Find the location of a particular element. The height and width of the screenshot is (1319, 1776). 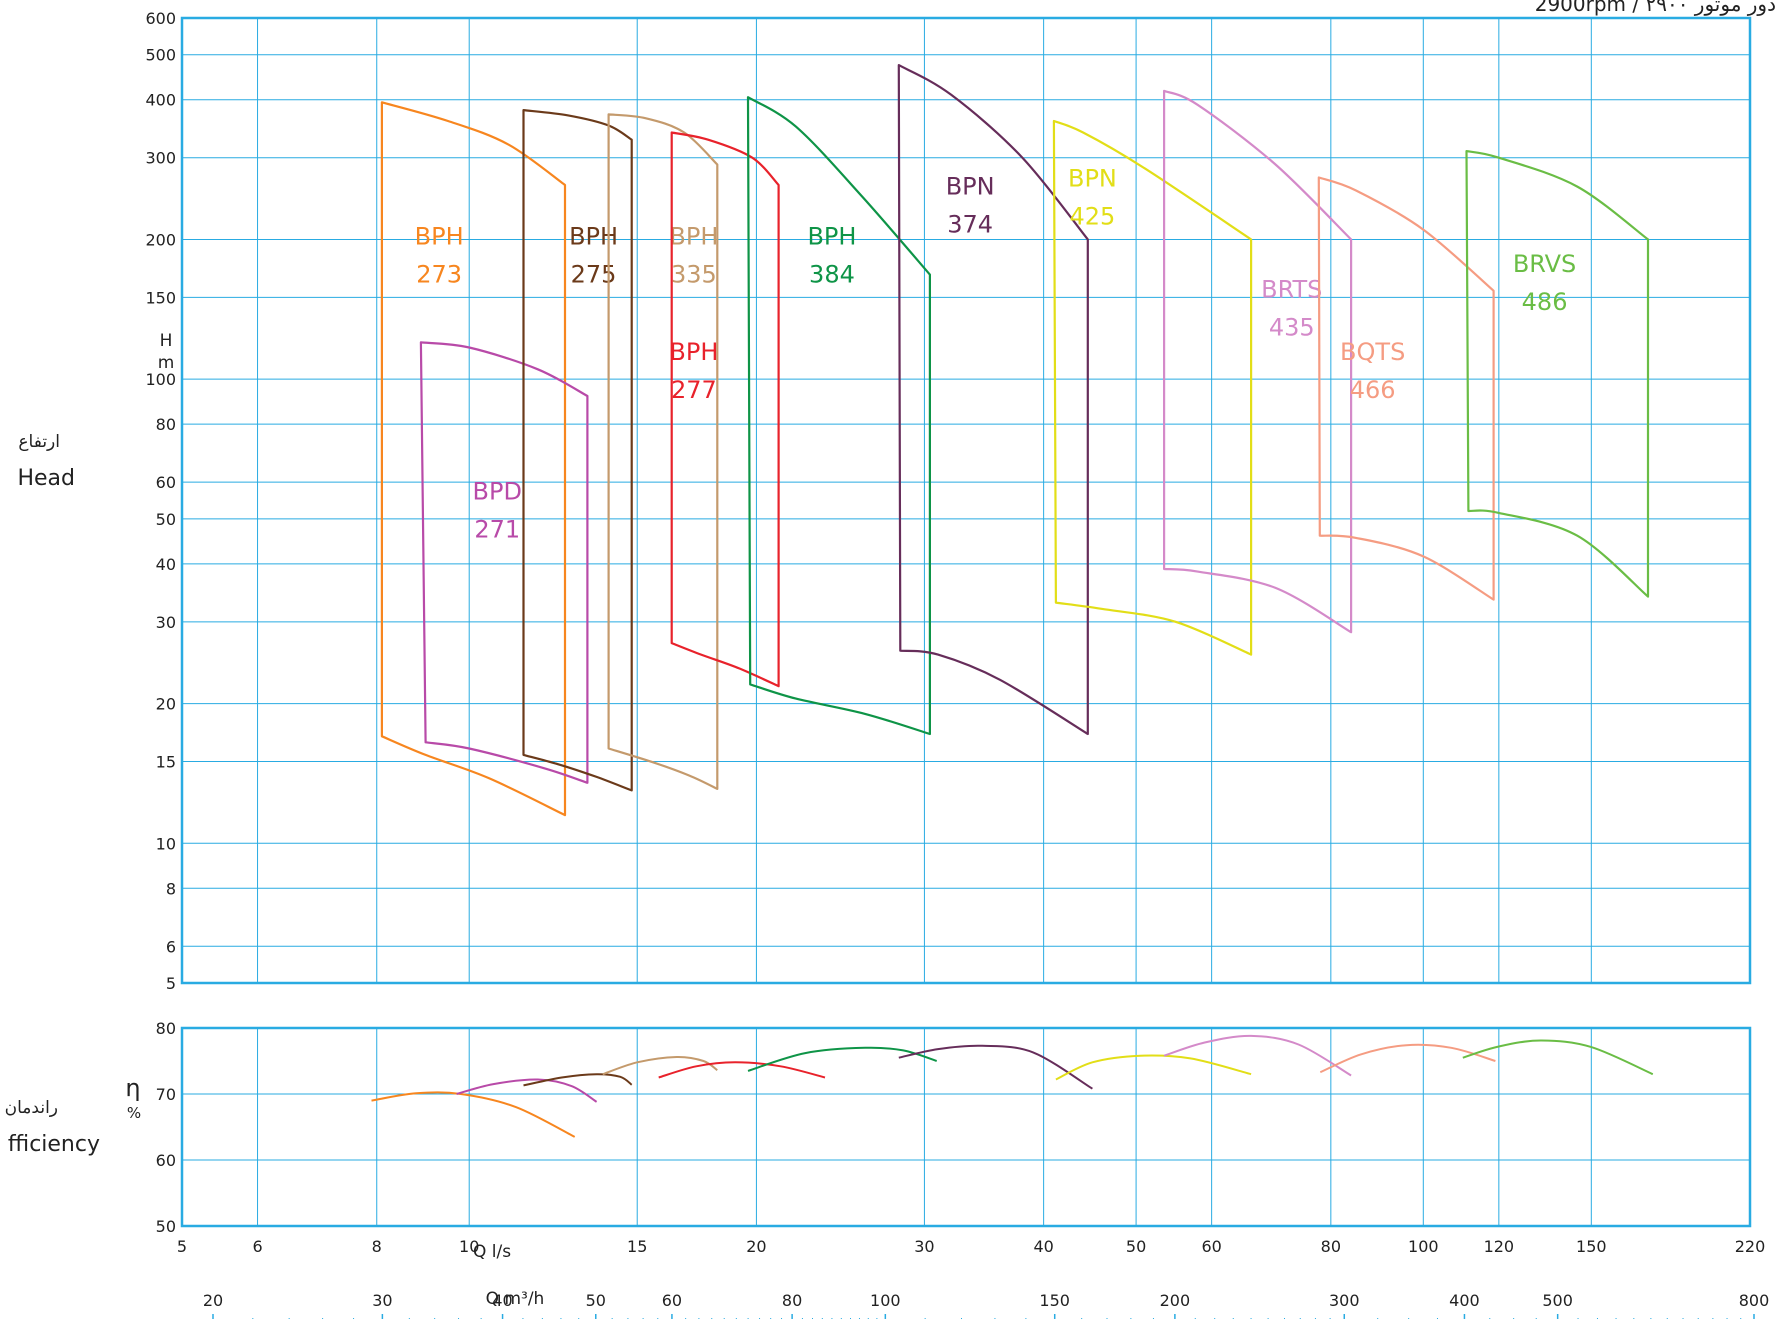

q-ls-label: Q l/s is located at coordinates (492, 1252).